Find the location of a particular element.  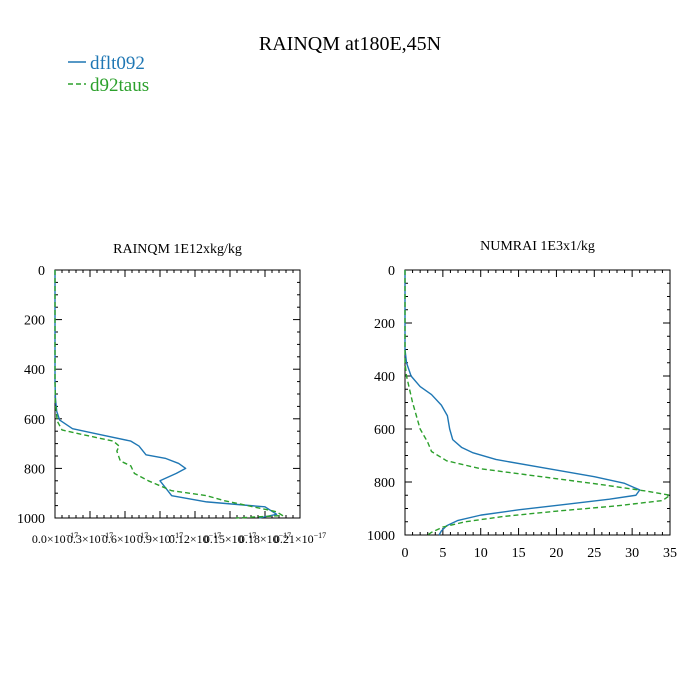

y-tick-label-0-5: 1000 is located at coordinates (31, 519).